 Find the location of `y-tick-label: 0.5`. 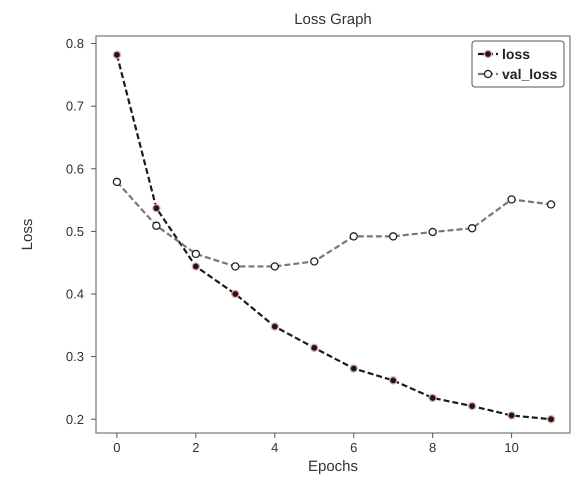

y-tick-label: 0.5 is located at coordinates (75, 231).